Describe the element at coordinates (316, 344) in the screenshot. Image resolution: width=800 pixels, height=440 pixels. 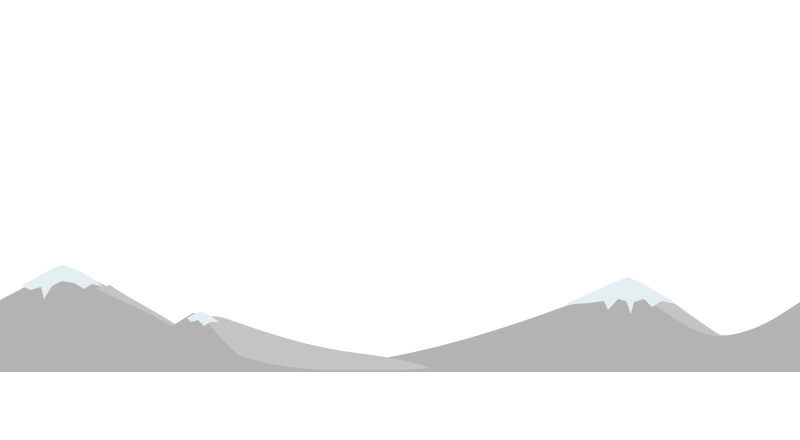
I see `middle-hill-highlight` at that location.